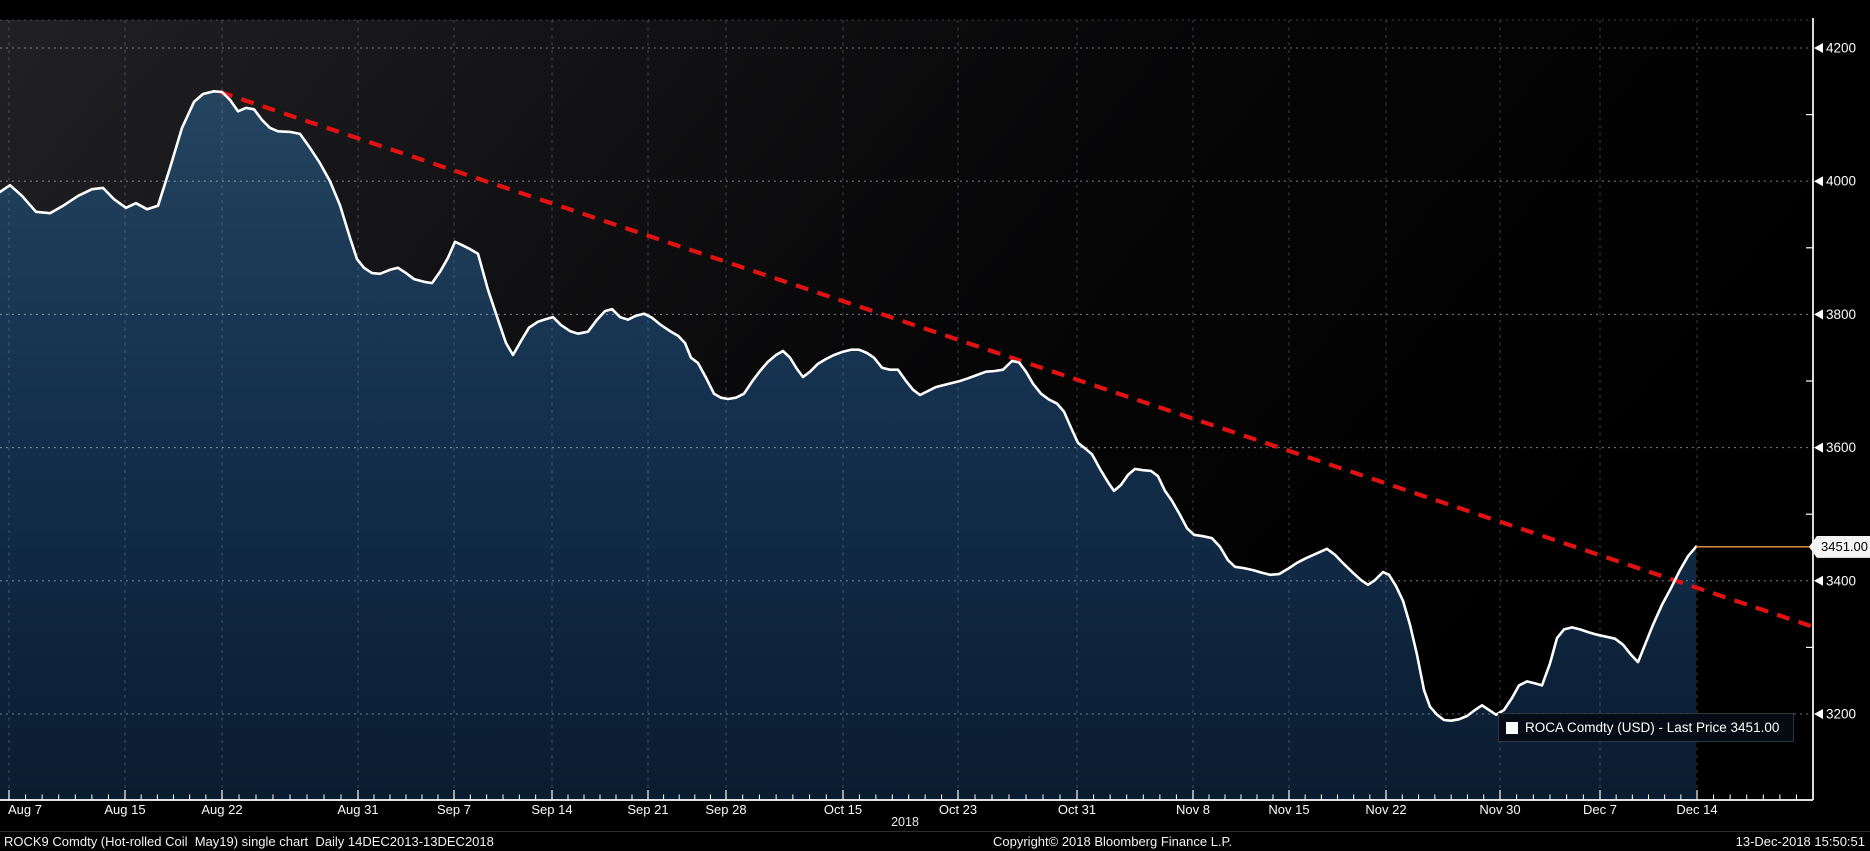 The width and height of the screenshot is (1870, 851). I want to click on x-axis-label: Dec 14, so click(1696, 809).